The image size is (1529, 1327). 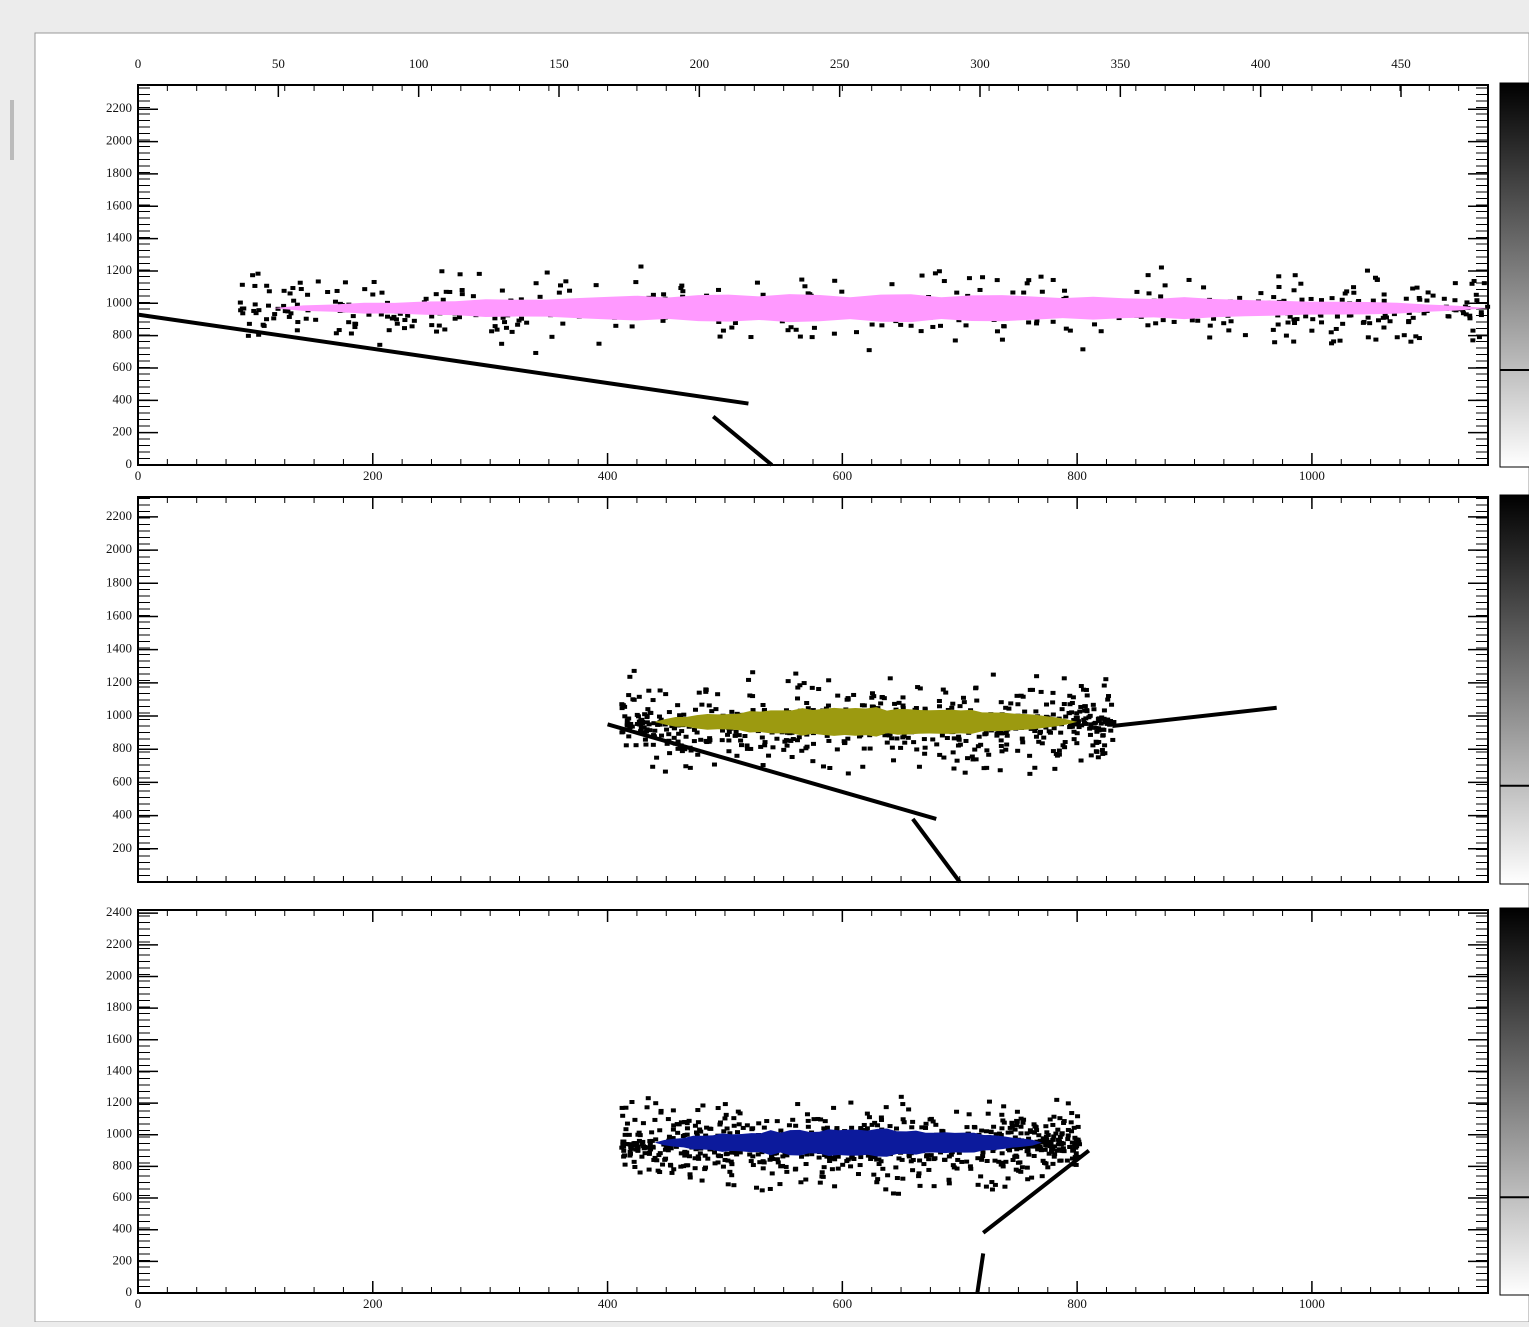 What do you see at coordinates (278, 63) in the screenshot?
I see `top-x-tick-label: 50` at bounding box center [278, 63].